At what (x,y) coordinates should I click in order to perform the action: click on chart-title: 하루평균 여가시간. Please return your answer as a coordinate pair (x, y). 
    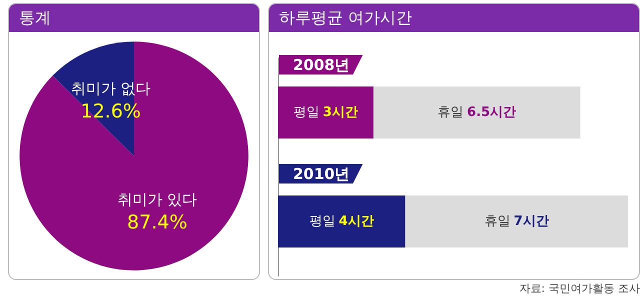
    Looking at the image, I should click on (454, 18).